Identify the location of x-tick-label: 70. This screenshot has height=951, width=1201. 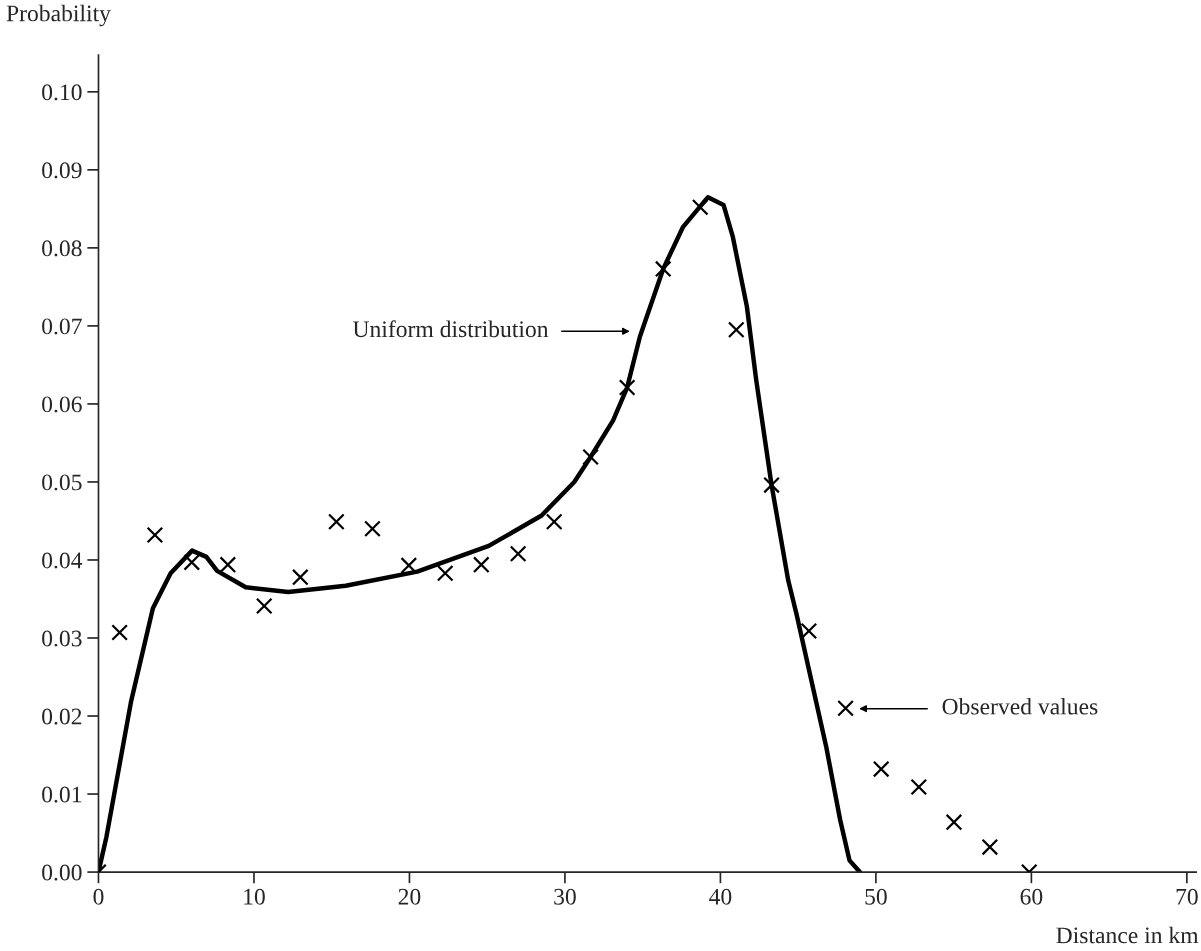
(1187, 896).